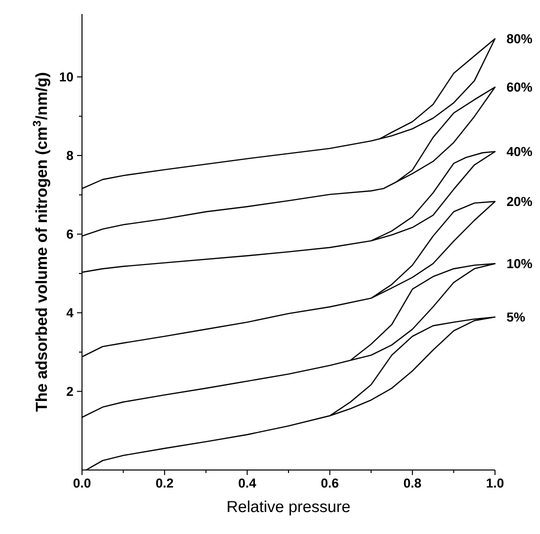 Image resolution: width=540 pixels, height=534 pixels. What do you see at coordinates (413, 483) in the screenshot?
I see `x-tick-label: 0.8` at bounding box center [413, 483].